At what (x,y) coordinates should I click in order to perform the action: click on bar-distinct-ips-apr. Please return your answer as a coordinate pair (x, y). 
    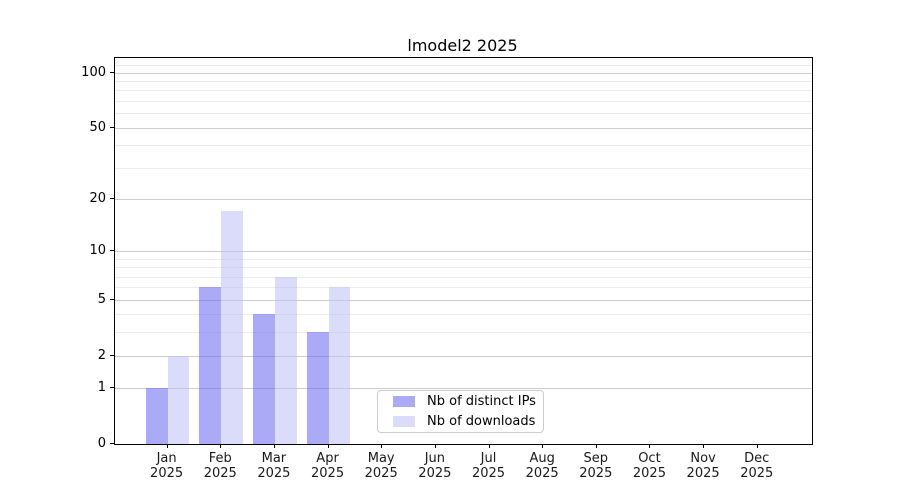
    Looking at the image, I should click on (317, 388).